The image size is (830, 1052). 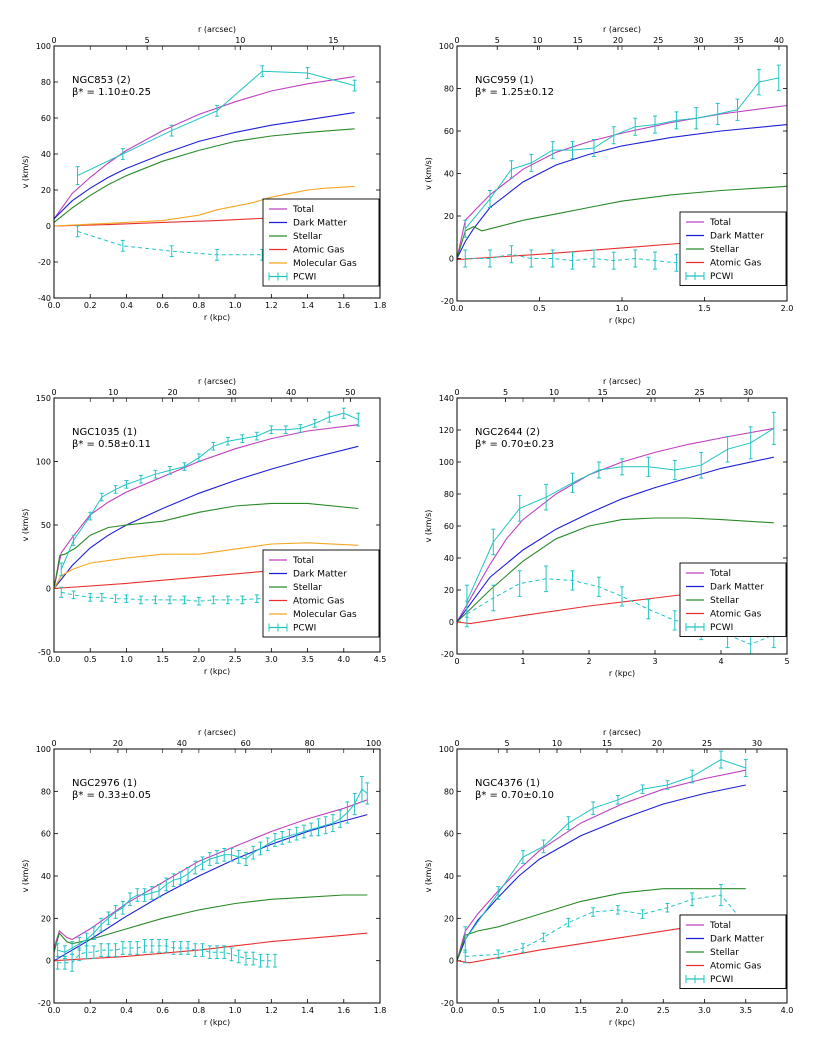 What do you see at coordinates (724, 250) in the screenshot?
I see `legend-label: Stellar` at bounding box center [724, 250].